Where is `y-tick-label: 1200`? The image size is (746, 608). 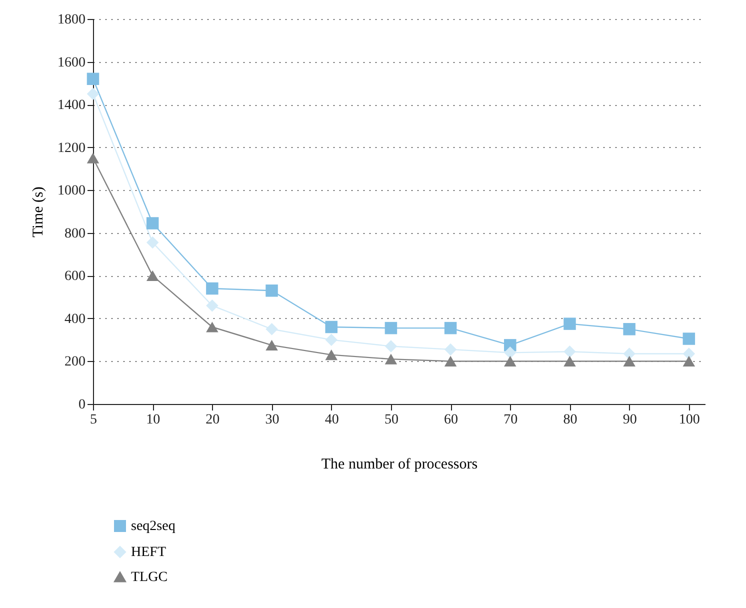
y-tick-label: 1200 is located at coordinates (72, 148).